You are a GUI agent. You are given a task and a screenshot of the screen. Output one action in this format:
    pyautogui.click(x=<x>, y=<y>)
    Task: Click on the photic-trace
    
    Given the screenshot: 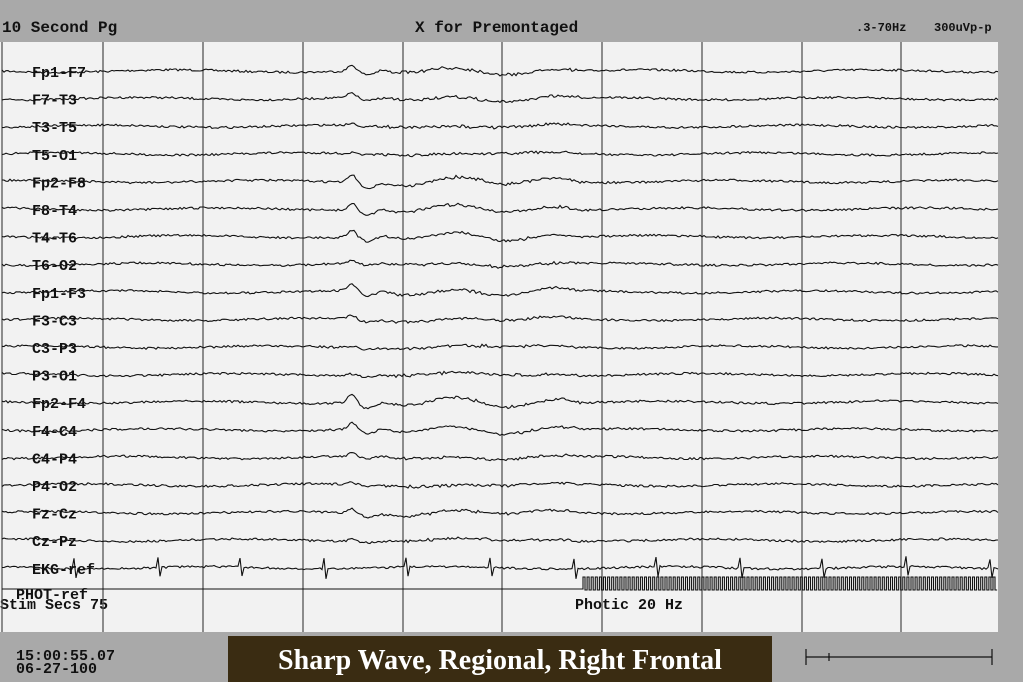 What is the action you would take?
    pyautogui.click(x=500, y=583)
    